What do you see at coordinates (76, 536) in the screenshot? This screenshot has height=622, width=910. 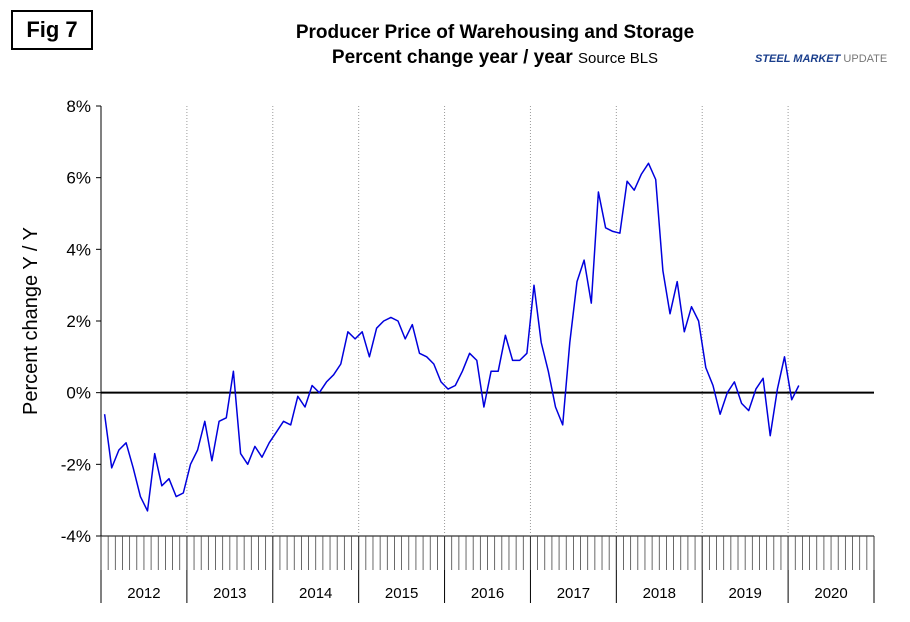 I see `y-tick-label: -4%` at bounding box center [76, 536].